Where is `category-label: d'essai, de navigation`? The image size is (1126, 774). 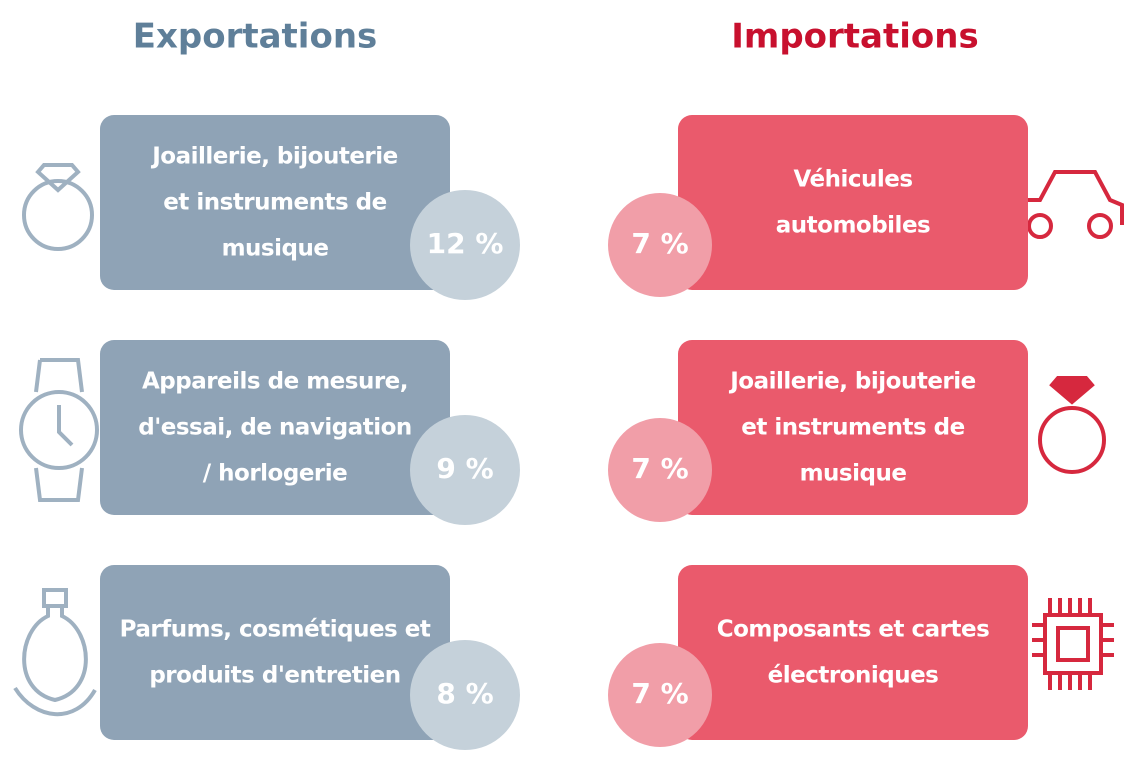
category-label: d'essai, de navigation is located at coordinates (275, 428).